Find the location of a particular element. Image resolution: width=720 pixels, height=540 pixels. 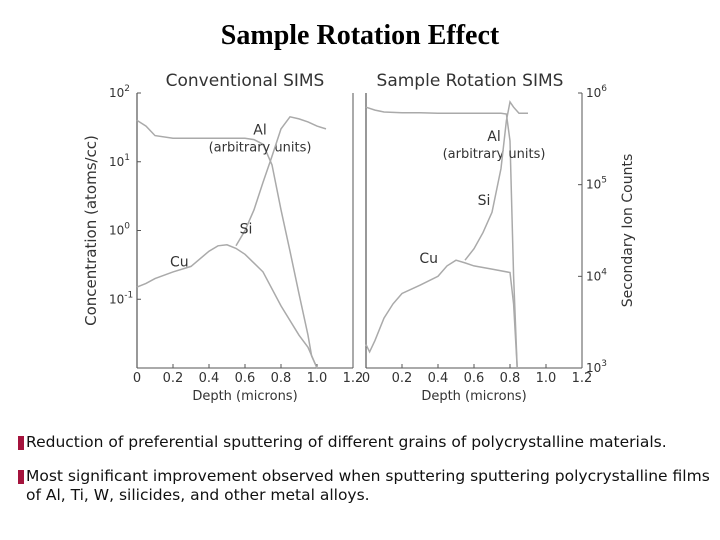

y-axis-label: Concentration (atoms/cc) is located at coordinates (91, 230).